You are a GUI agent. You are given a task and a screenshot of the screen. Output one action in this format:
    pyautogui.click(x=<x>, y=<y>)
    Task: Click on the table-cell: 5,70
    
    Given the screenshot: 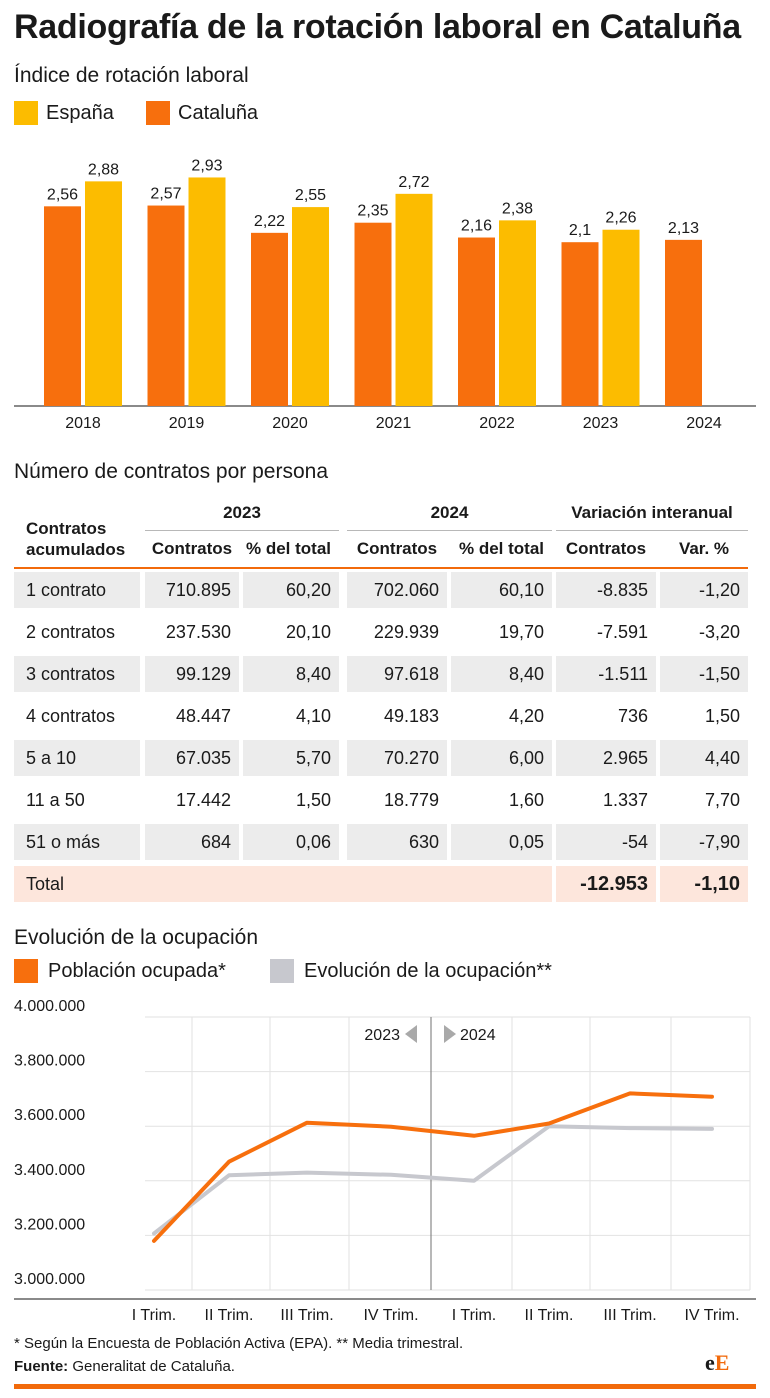 What is the action you would take?
    pyautogui.click(x=291, y=758)
    